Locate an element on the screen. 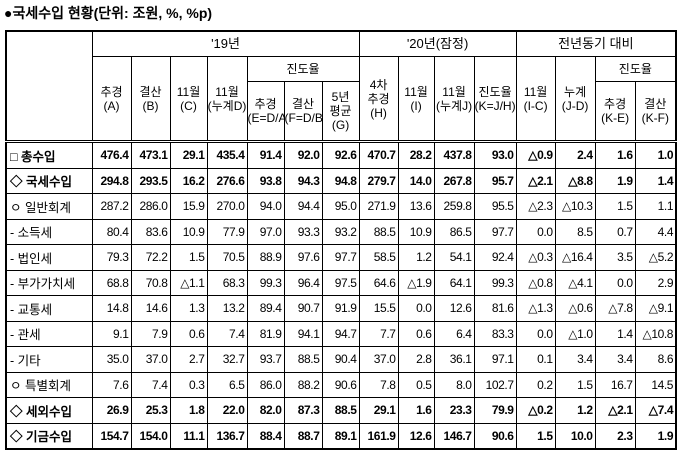  row-label: - 교통세 is located at coordinates (49, 308).